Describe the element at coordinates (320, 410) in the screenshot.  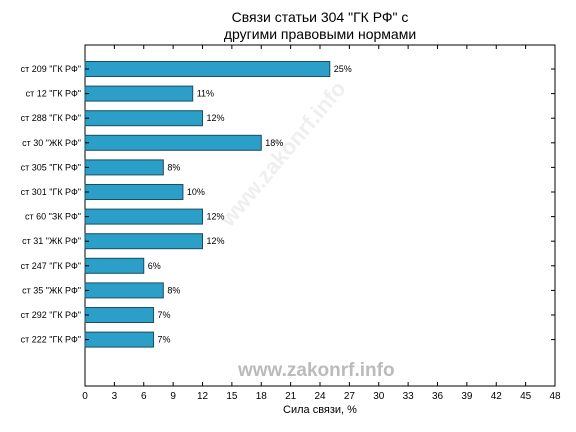
I see `x-axis-label: Сила связи, %` at that location.